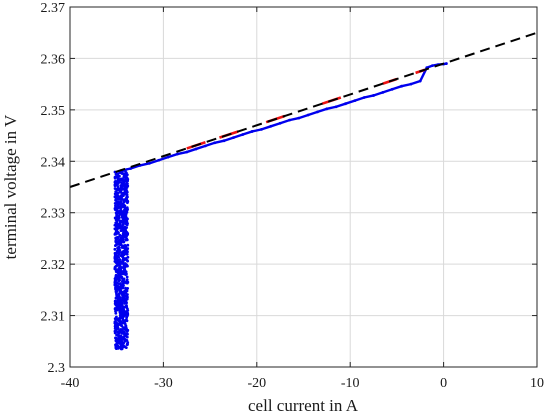  Describe the element at coordinates (537, 383) in the screenshot. I see `x-tick-label: 10` at that location.